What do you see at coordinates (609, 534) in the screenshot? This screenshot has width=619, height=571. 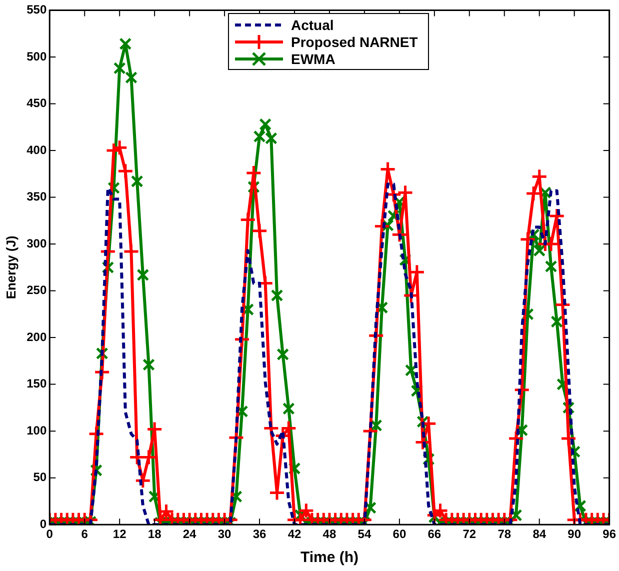 I see `x-tick-label: 96` at bounding box center [609, 534].